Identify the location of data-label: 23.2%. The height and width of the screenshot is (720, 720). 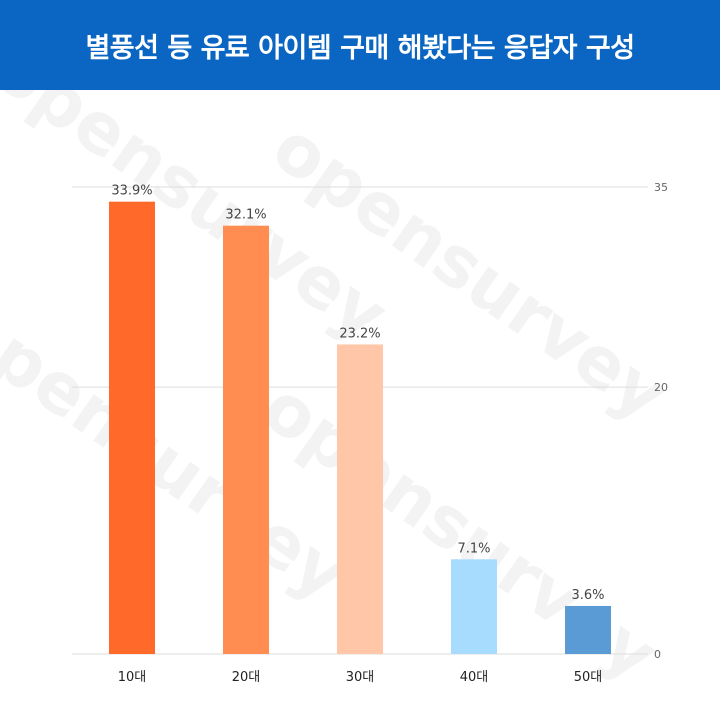
(359, 333).